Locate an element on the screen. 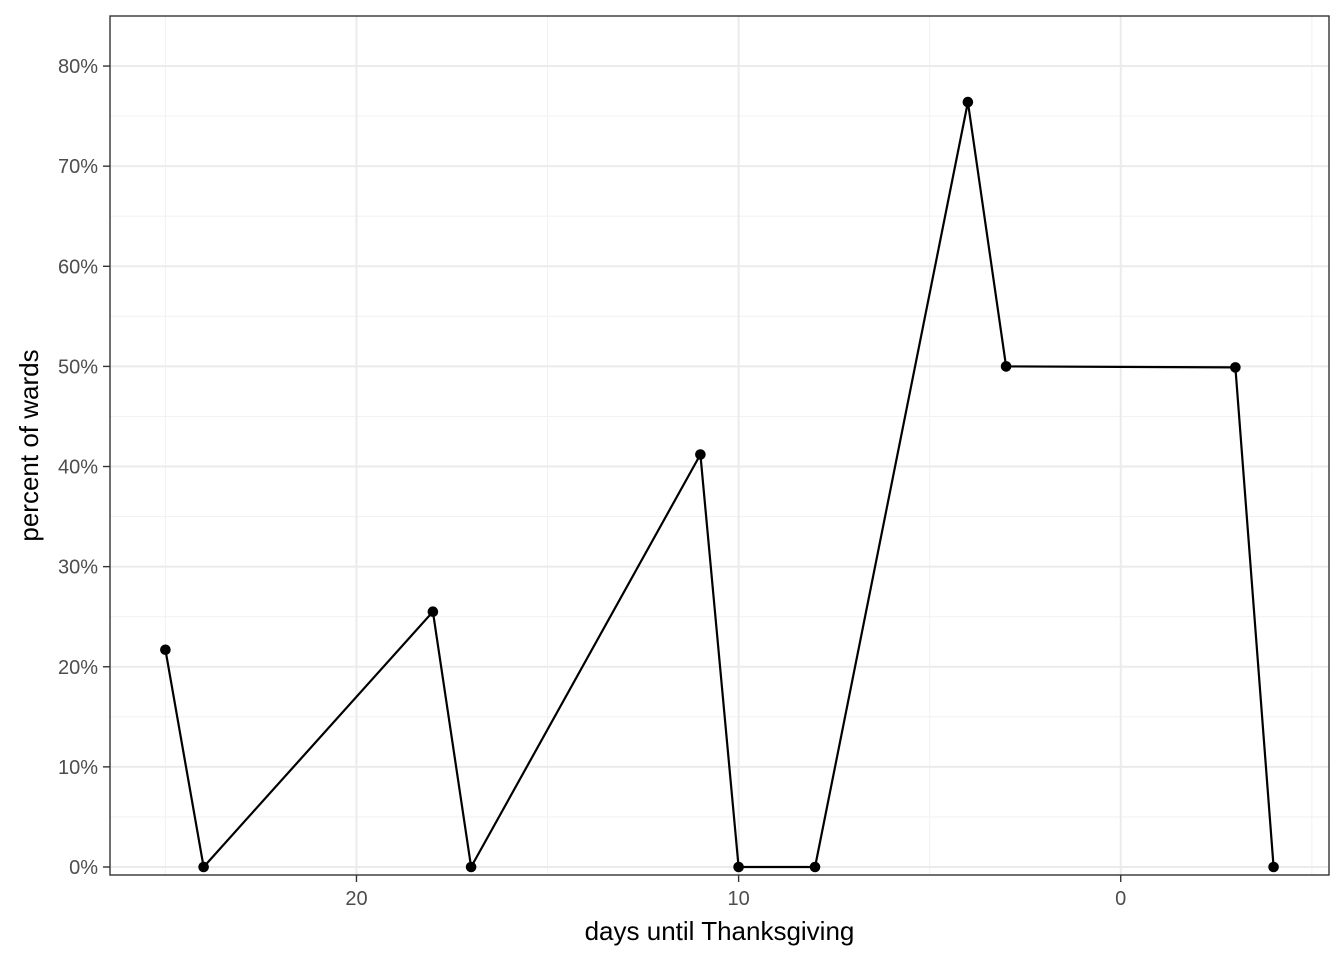  x-axis: 20 10 0 is located at coordinates (735, 892).